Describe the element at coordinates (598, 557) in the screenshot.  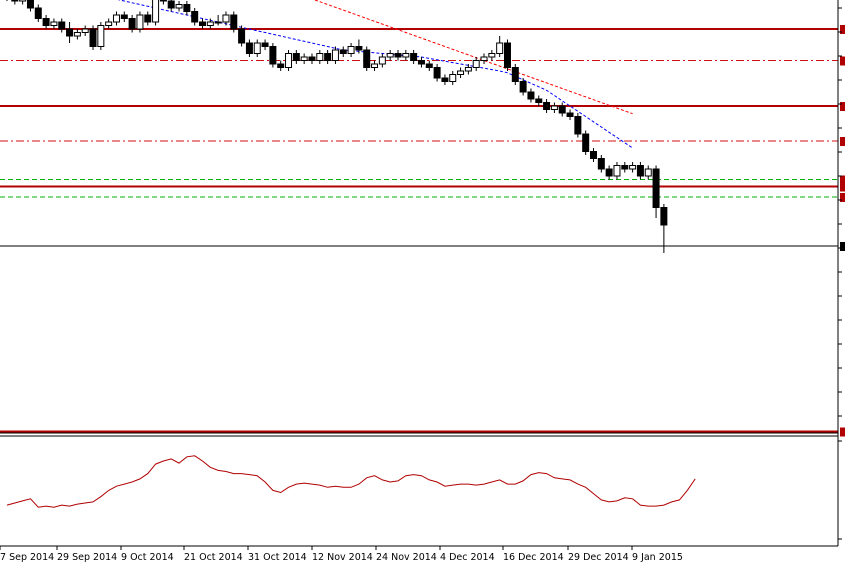
I see `x-tick-label: 29 Dec 2014` at that location.